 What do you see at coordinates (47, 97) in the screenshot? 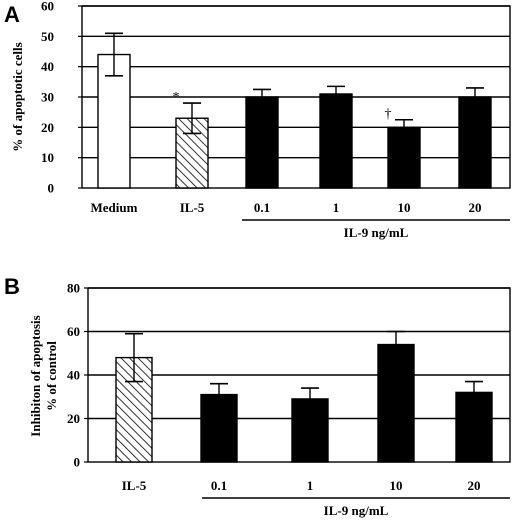
I see `y-tick-label: 30` at bounding box center [47, 97].